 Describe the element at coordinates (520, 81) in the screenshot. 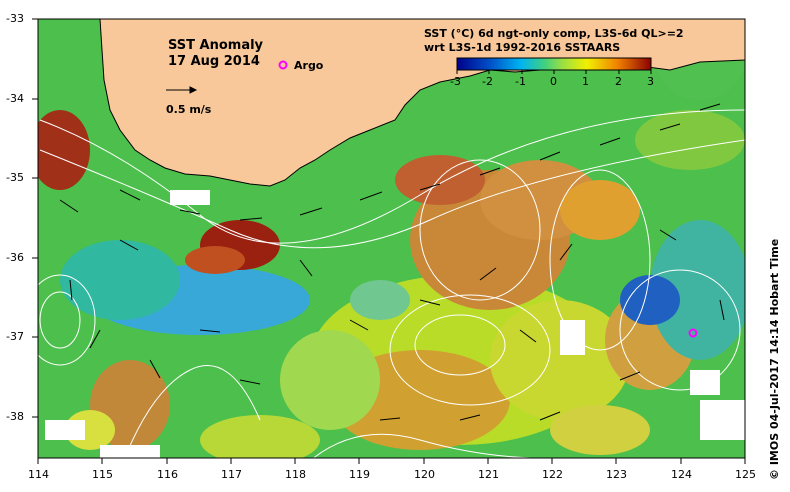

I see `colorbar-tick-label: -1` at that location.